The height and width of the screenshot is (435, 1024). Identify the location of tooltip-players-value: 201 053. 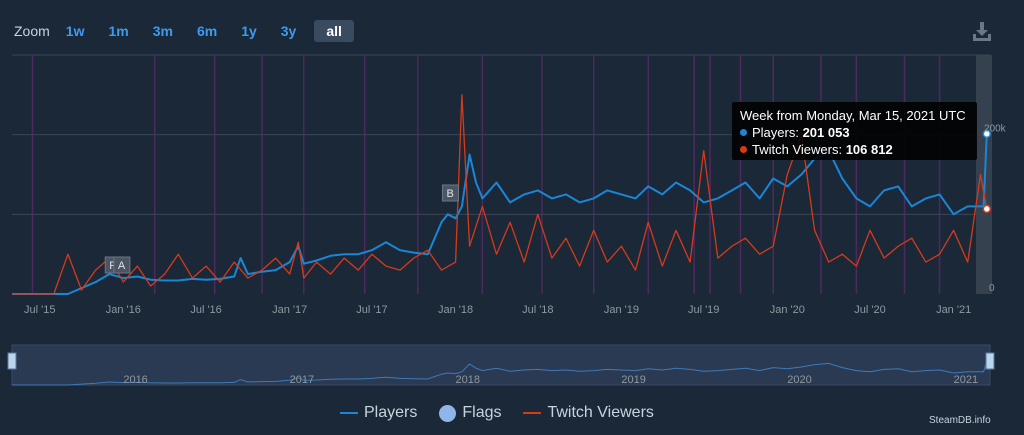
(826, 132).